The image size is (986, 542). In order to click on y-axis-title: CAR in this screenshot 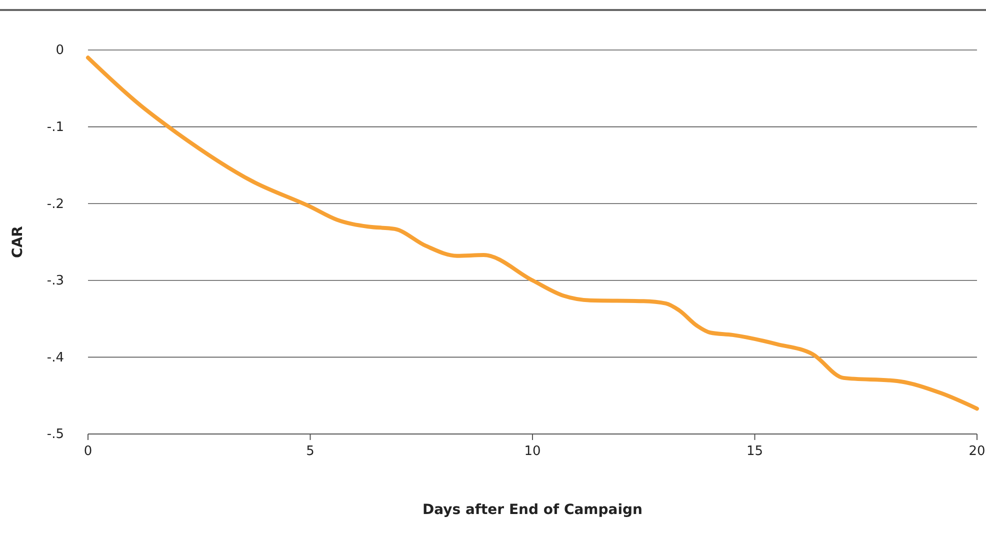, I will do `click(18, 242)`.